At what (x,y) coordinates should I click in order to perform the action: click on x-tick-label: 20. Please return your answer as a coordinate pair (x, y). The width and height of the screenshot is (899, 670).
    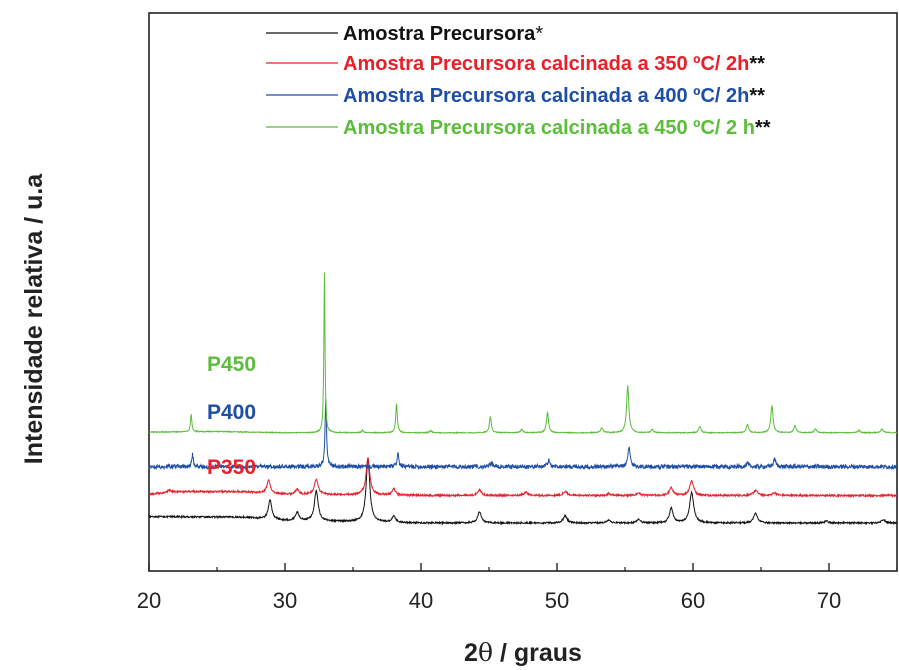
    Looking at the image, I should click on (149, 600).